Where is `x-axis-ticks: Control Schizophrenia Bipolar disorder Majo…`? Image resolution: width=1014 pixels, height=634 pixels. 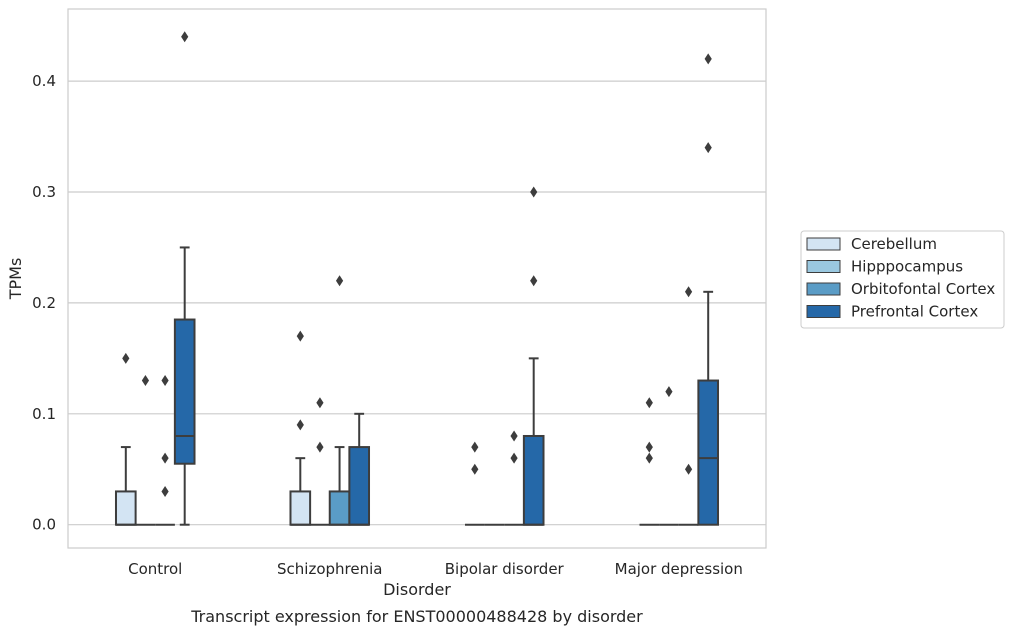 x-axis-ticks: Control Schizophrenia Bipolar disorder Majo… is located at coordinates (435, 569).